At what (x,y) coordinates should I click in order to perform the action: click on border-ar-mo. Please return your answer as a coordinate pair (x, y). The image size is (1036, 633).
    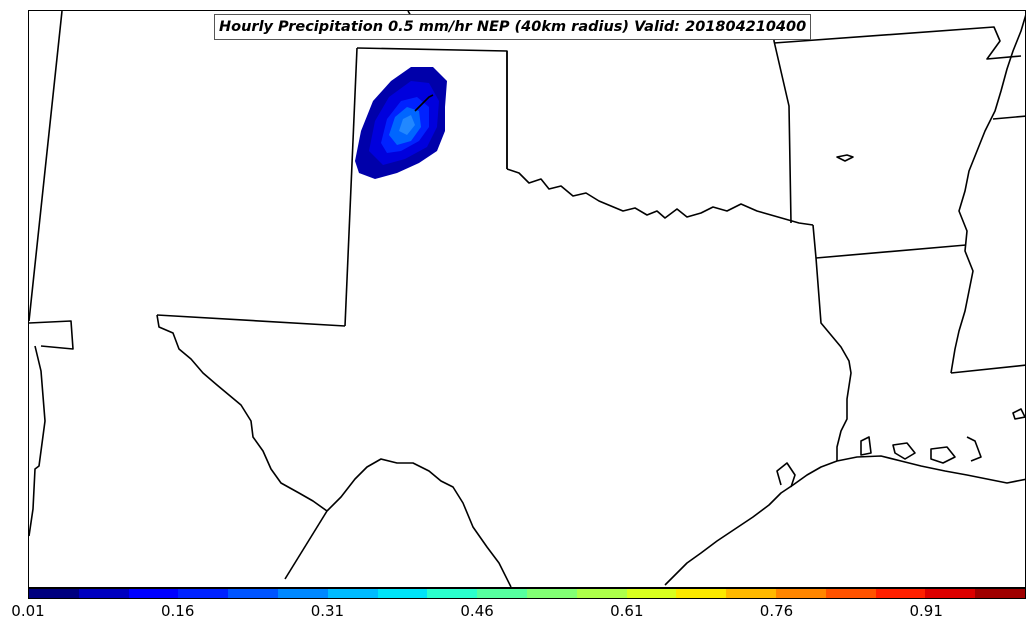
    Looking at the image, I should click on (891, 251).